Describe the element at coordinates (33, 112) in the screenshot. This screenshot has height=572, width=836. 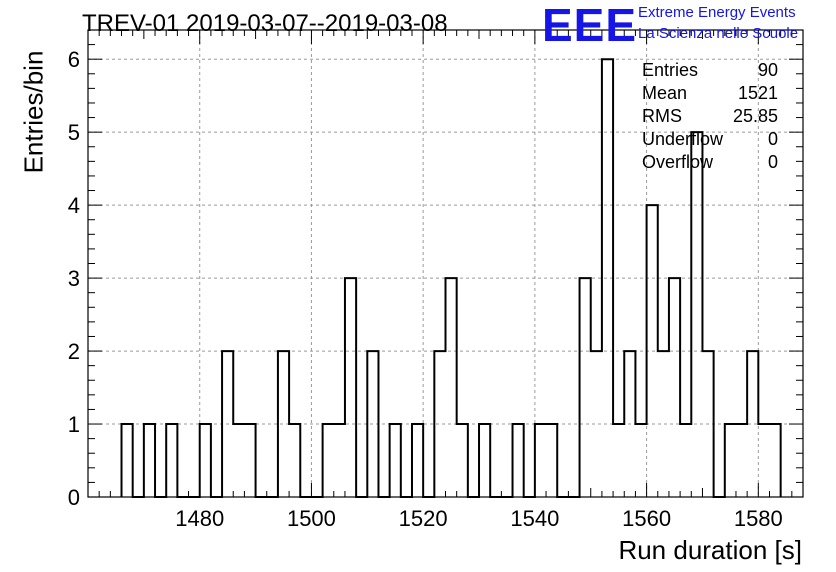
I see `y-axis-label: Entries/bin` at that location.